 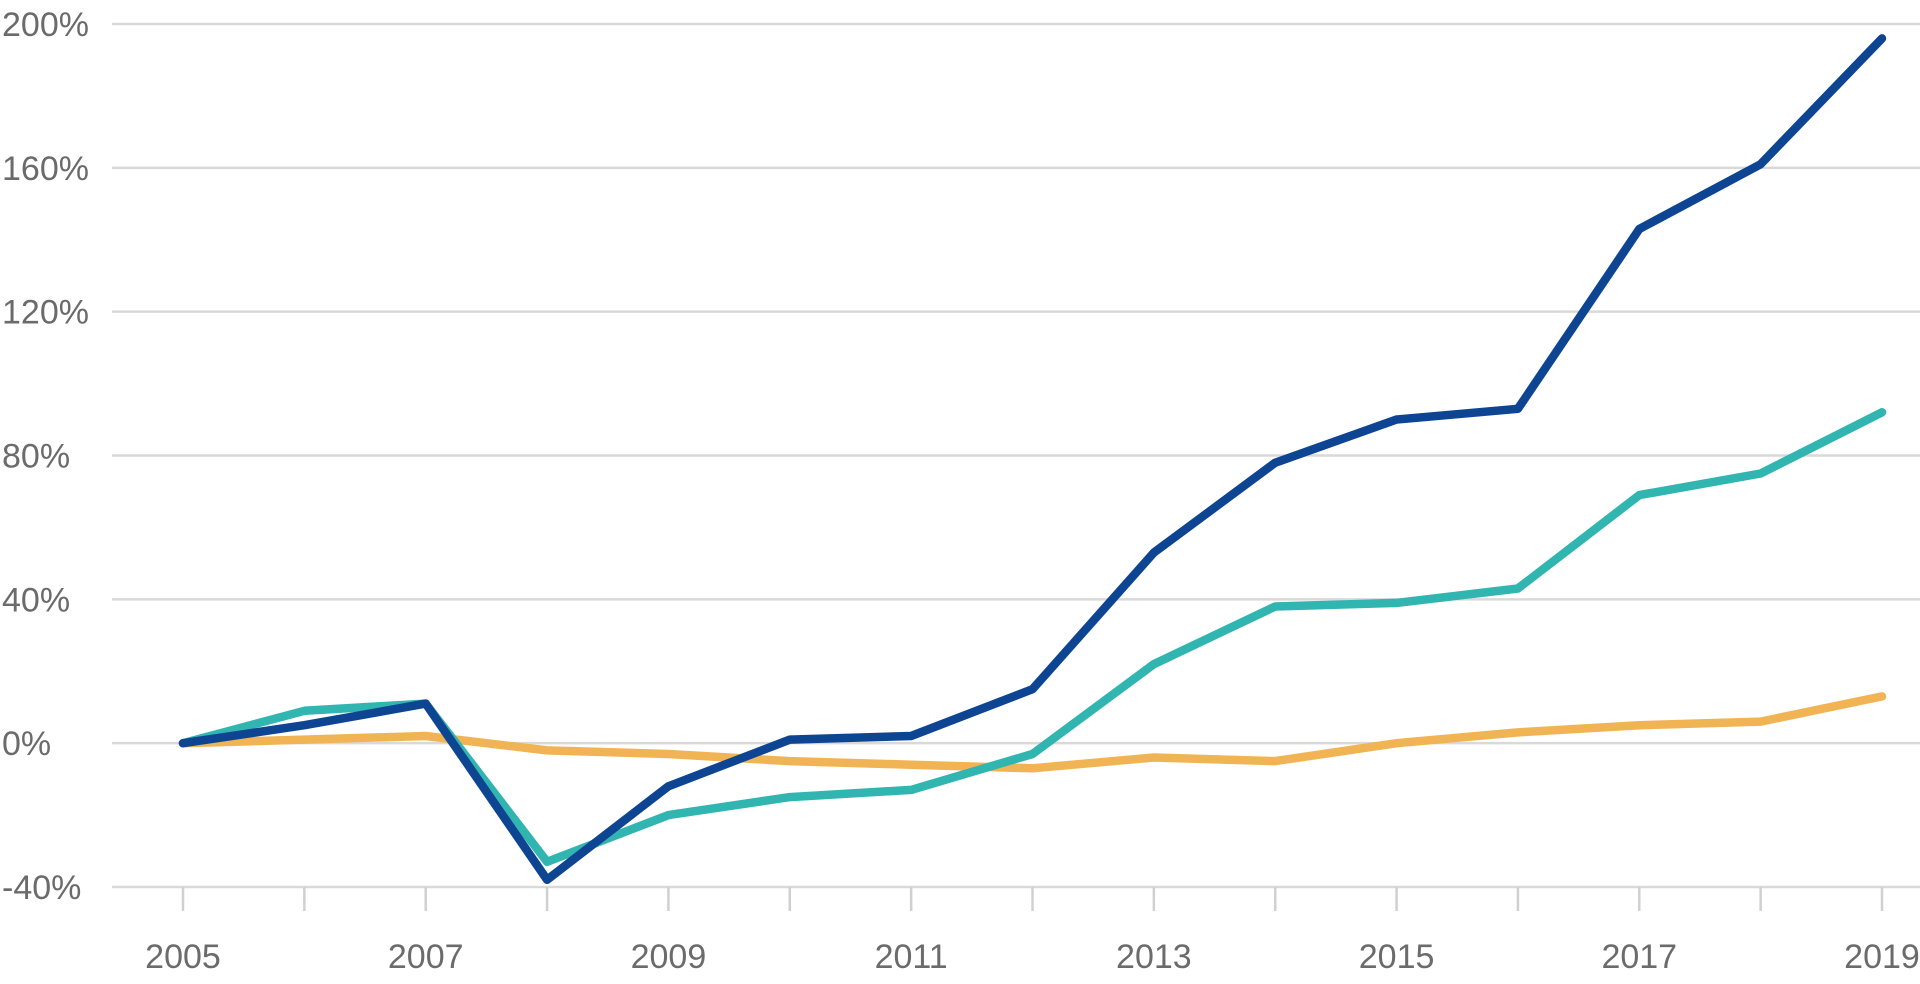 What do you see at coordinates (45, 169) in the screenshot?
I see `y-tick-label: 160%` at bounding box center [45, 169].